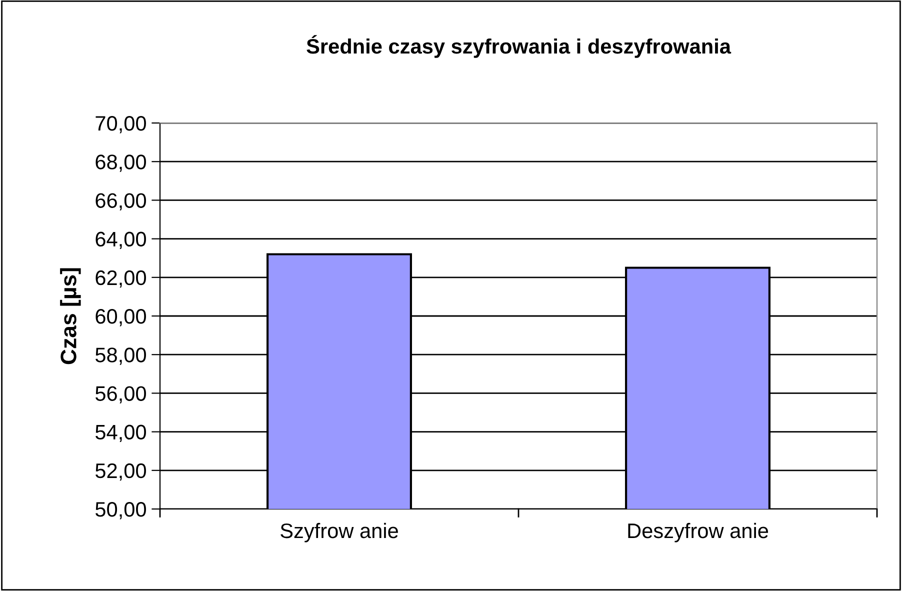 The image size is (902, 591). I want to click on y-tick-label: 58,00, so click(121, 356).